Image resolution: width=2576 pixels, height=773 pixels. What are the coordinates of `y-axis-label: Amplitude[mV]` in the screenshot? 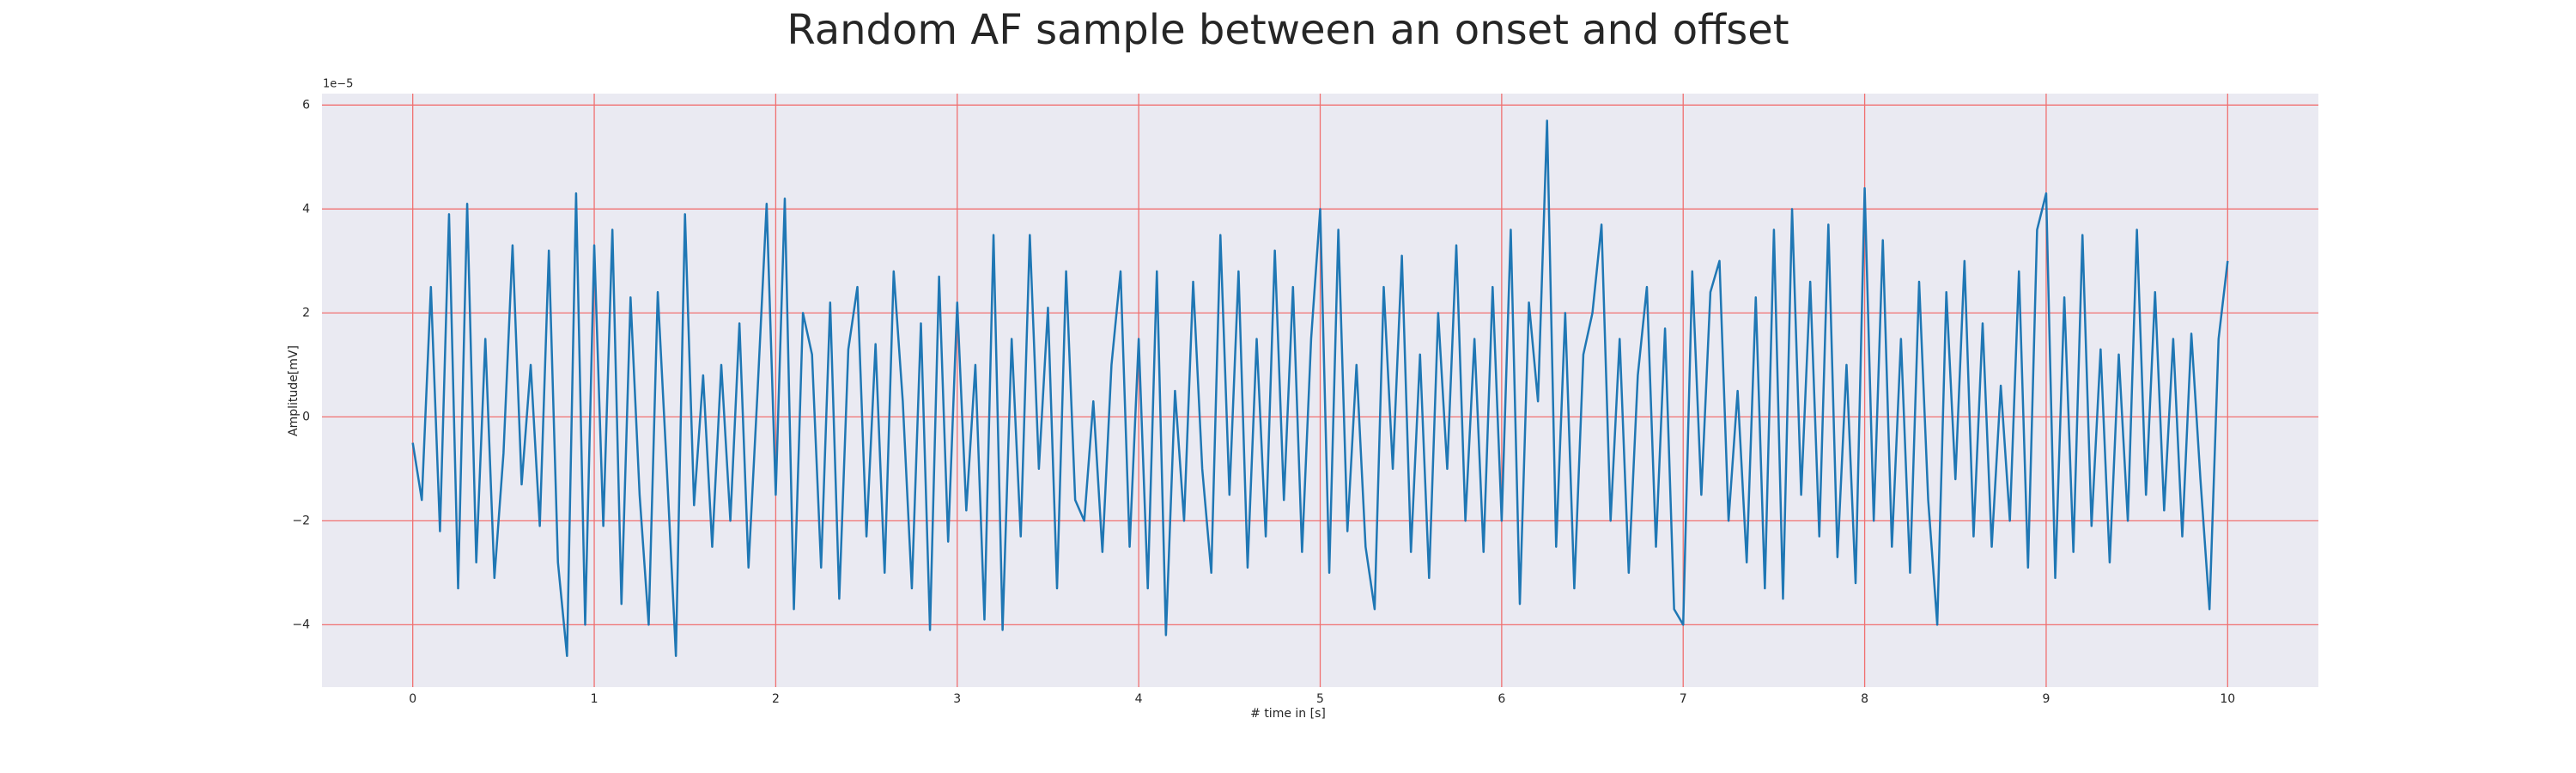 It's located at (294, 390).